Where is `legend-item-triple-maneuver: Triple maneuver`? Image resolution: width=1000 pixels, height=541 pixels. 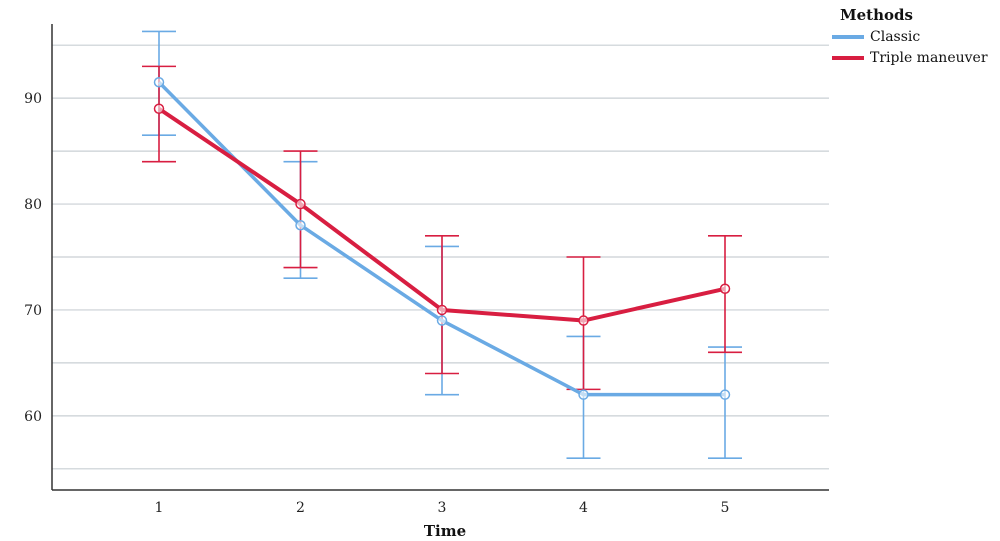 legend-item-triple-maneuver: Triple maneuver is located at coordinates (910, 57).